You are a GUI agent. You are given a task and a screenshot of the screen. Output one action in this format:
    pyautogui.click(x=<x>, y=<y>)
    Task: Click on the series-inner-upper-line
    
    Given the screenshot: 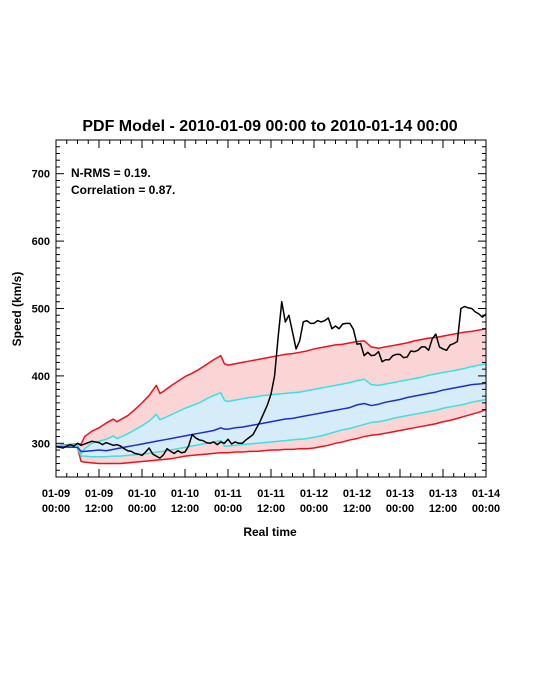 What is the action you would take?
    pyautogui.click(x=271, y=409)
    